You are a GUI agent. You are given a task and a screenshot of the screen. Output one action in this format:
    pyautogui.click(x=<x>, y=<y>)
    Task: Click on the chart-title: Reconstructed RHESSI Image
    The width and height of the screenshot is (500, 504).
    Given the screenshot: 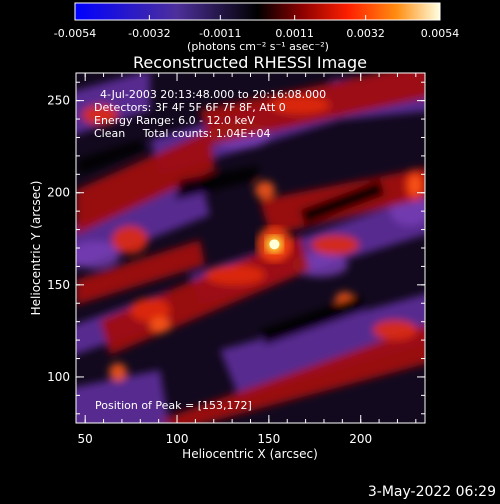 What is the action you would take?
    pyautogui.click(x=250, y=62)
    